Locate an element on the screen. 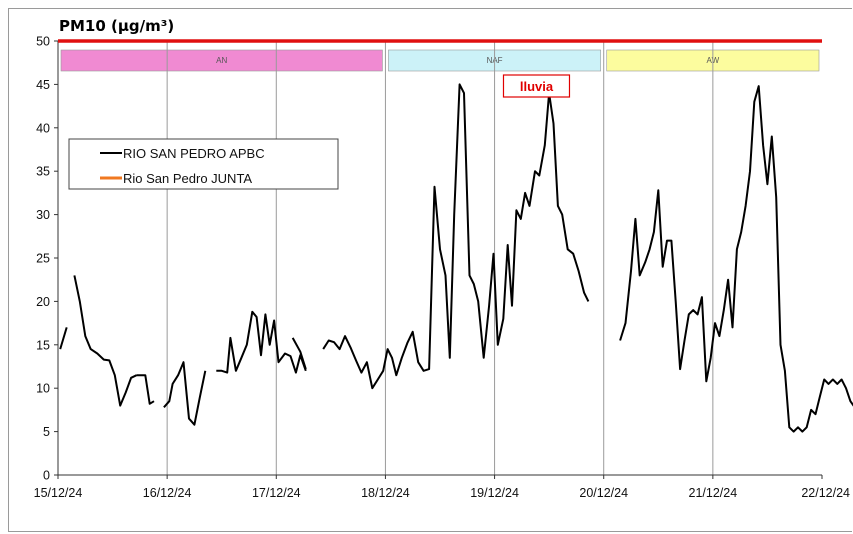 The width and height of the screenshot is (853, 534). x-tick-label: 16/12/24 is located at coordinates (167, 493).